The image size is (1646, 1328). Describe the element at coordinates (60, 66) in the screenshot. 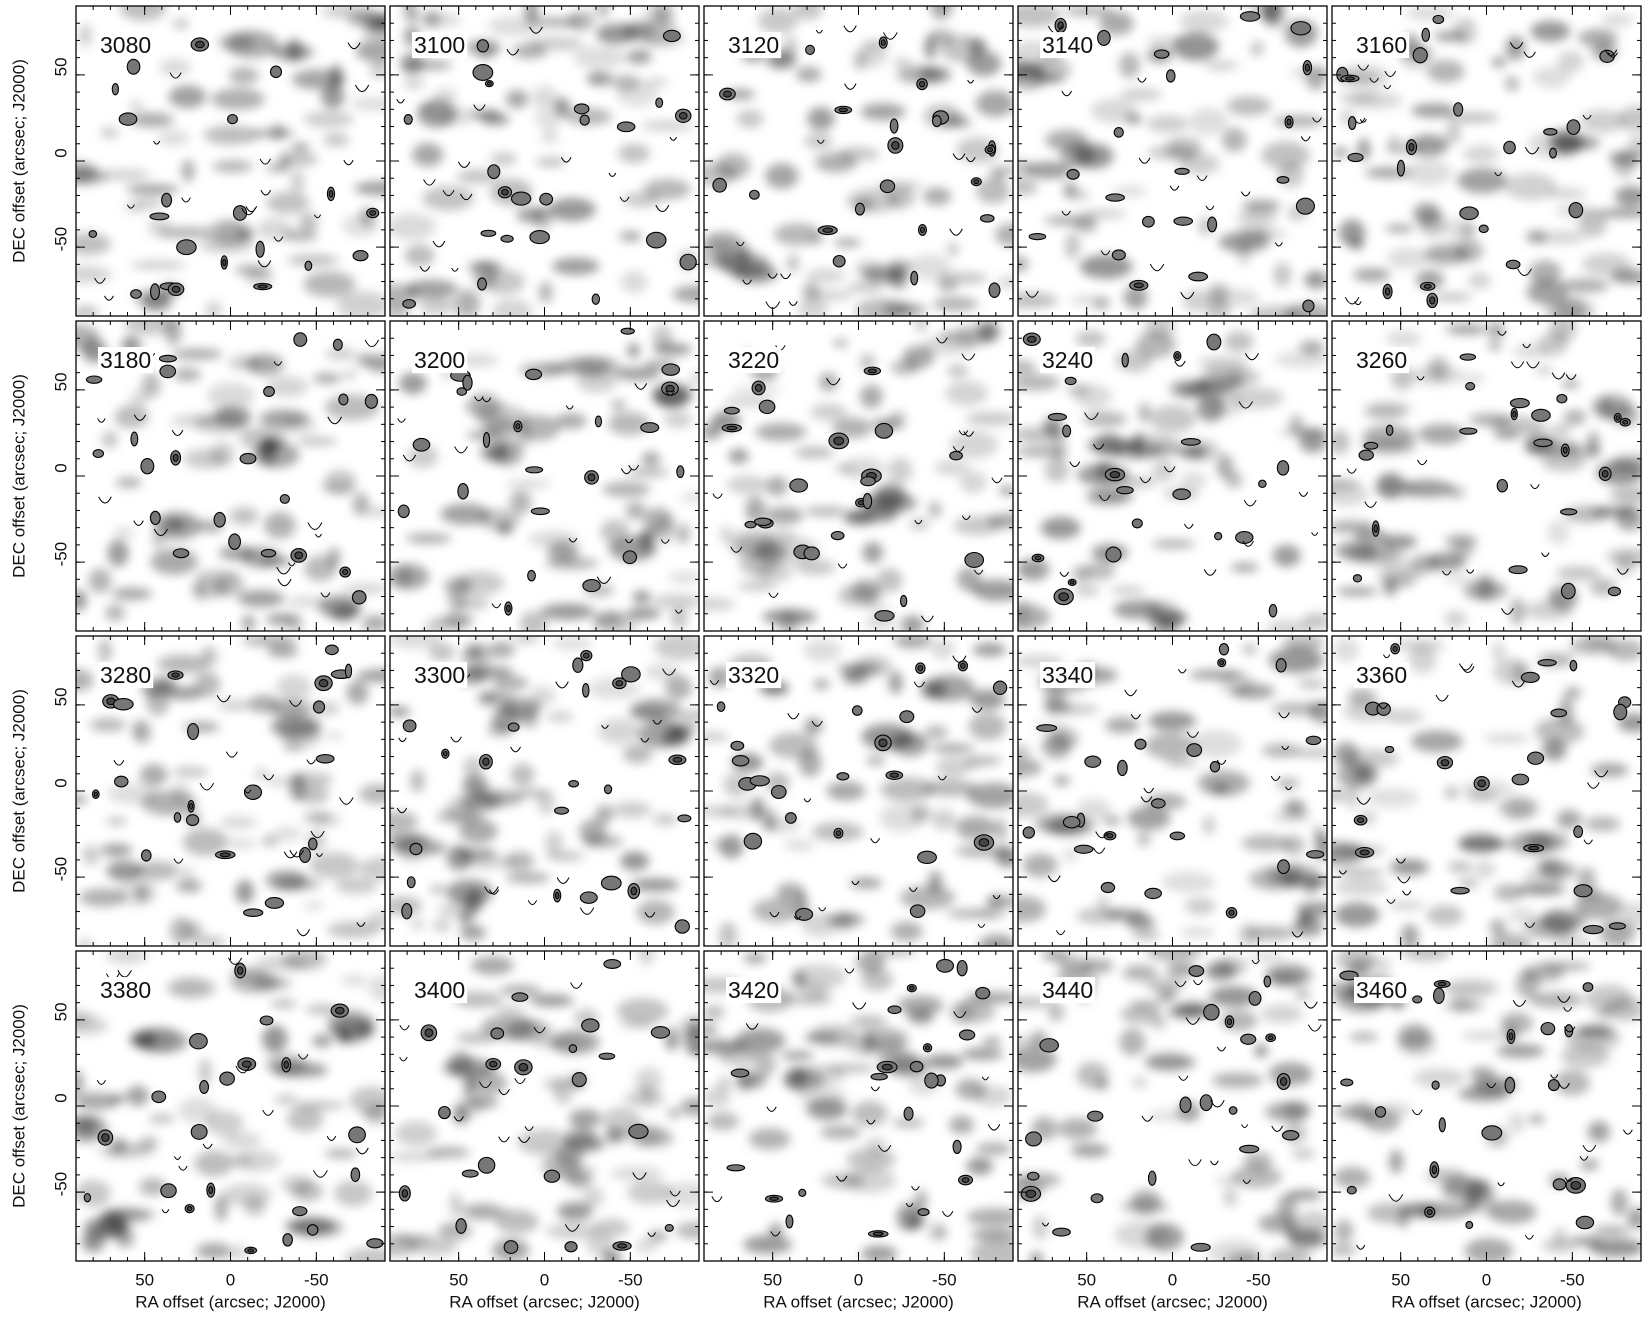

I see `y-tick-label: 50` at that location.